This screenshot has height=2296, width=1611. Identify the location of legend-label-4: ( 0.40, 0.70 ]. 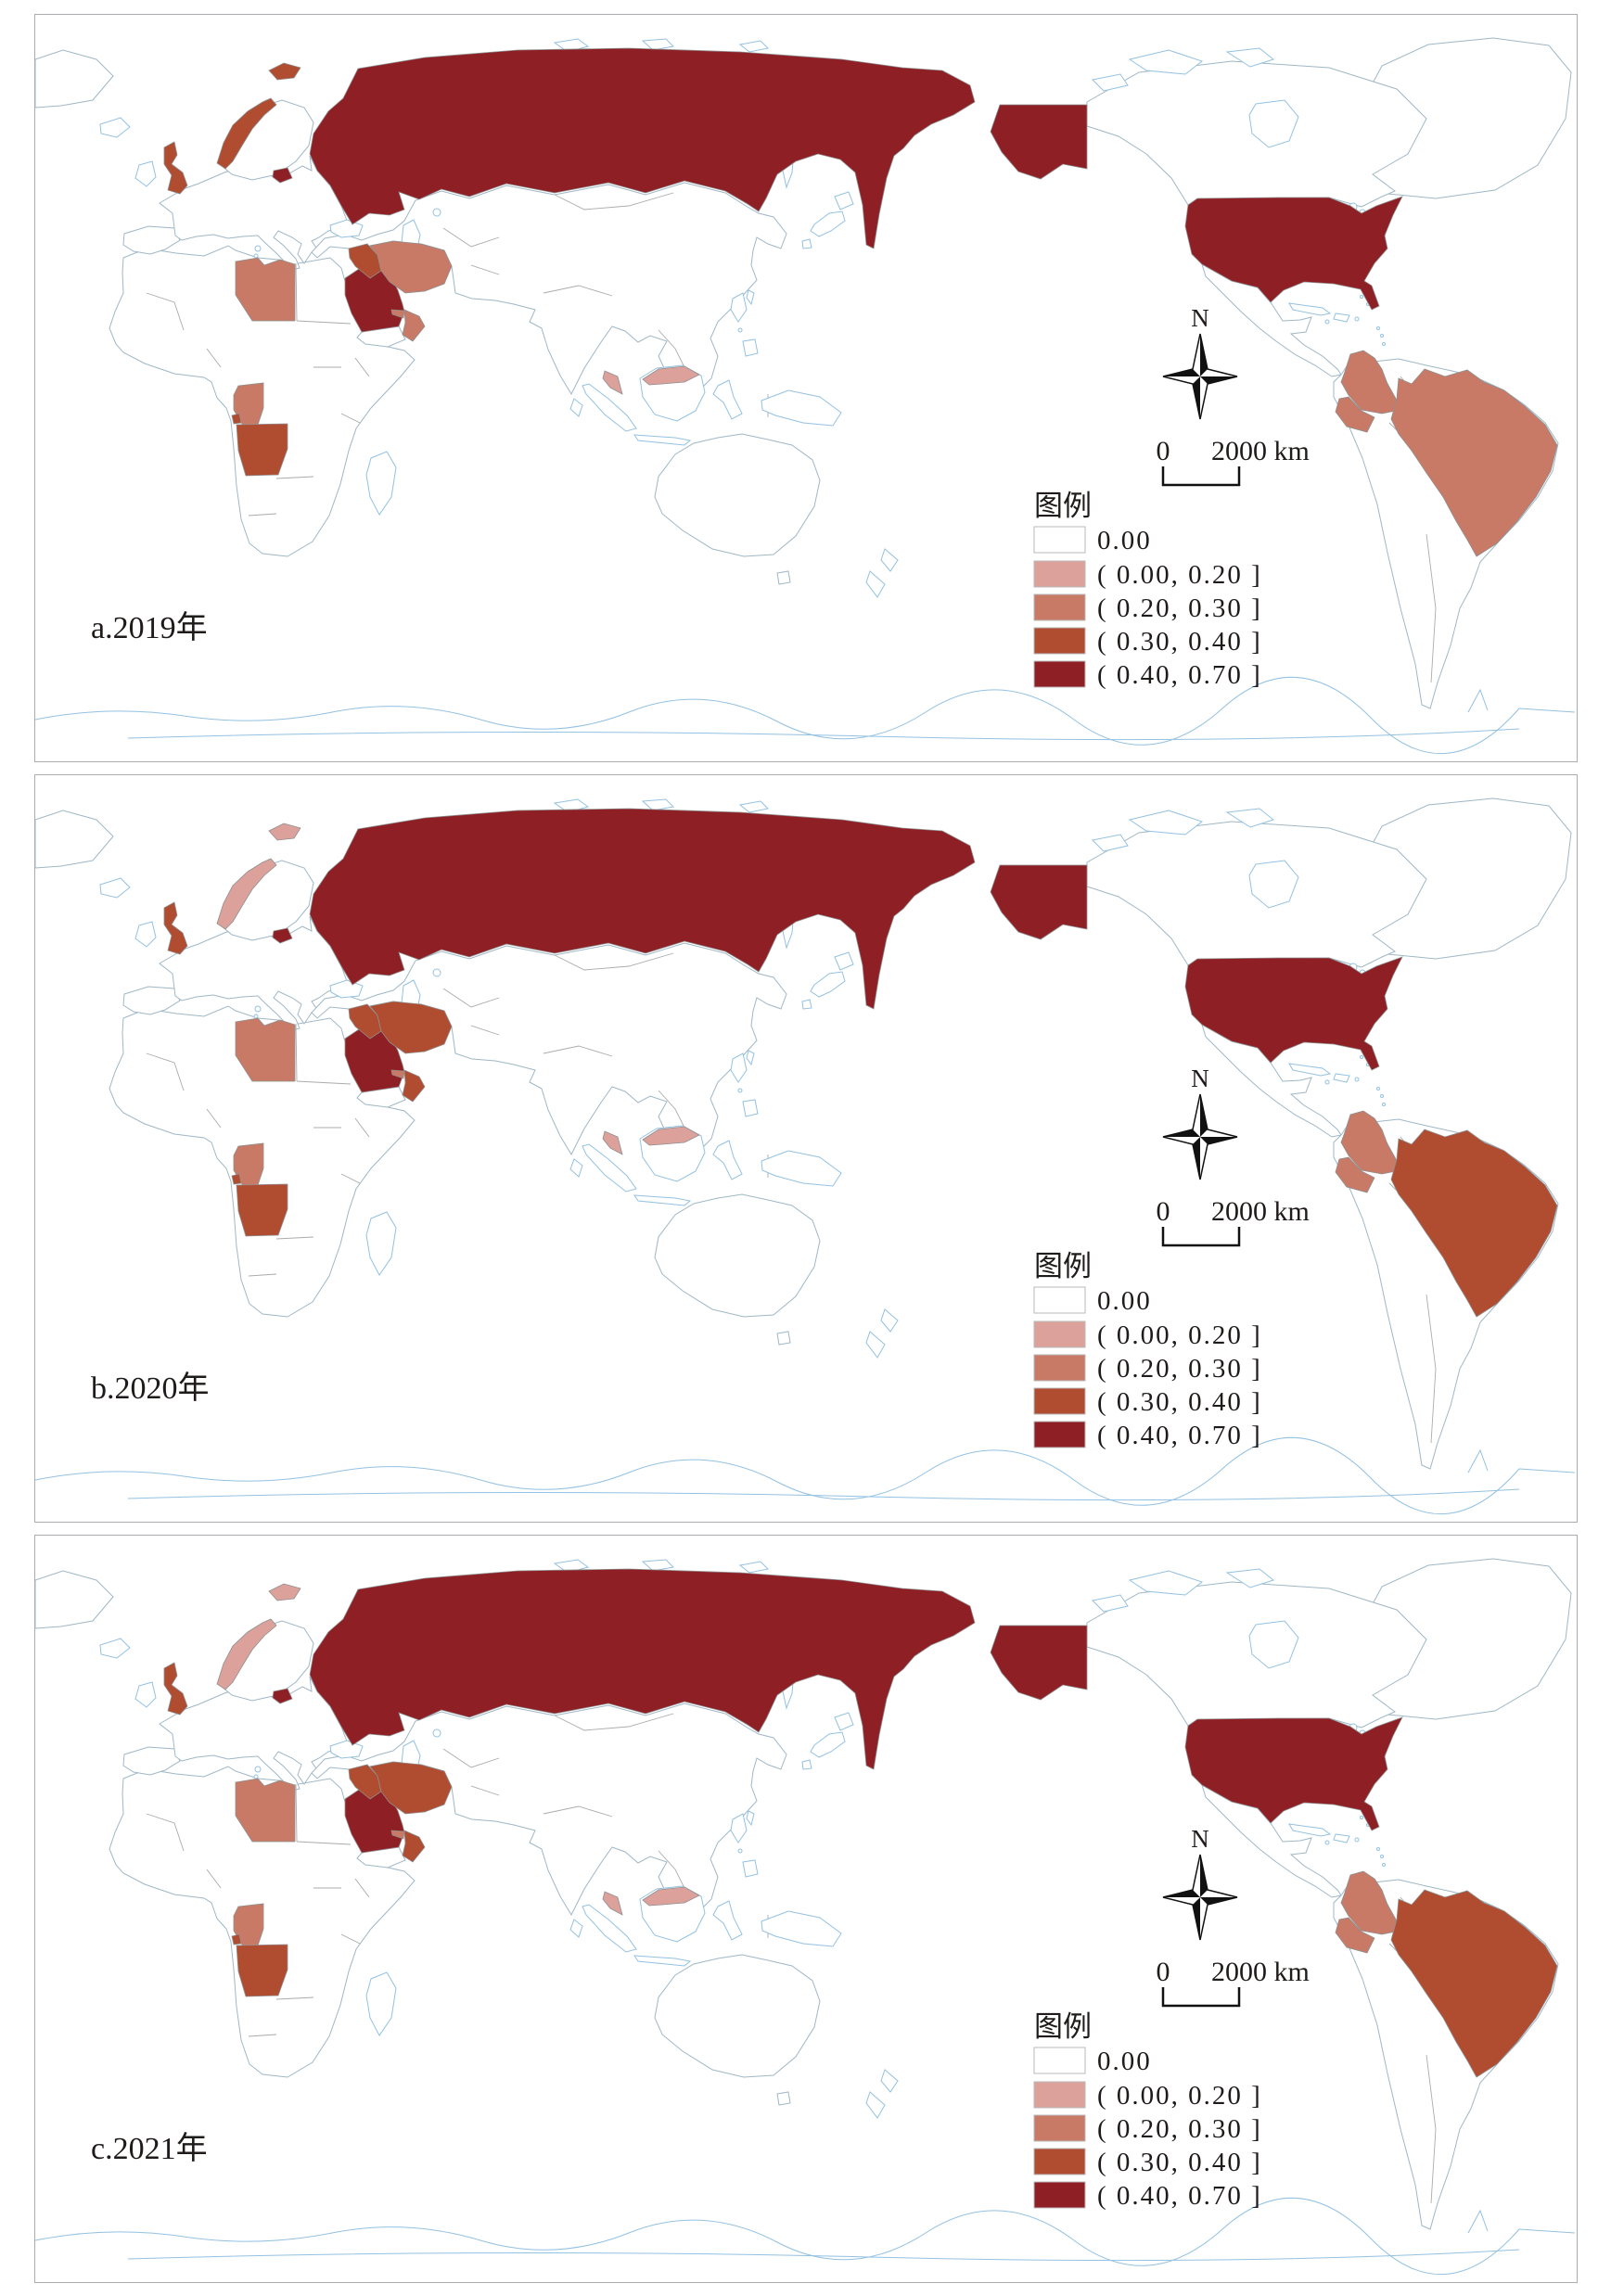
(1179, 1435).